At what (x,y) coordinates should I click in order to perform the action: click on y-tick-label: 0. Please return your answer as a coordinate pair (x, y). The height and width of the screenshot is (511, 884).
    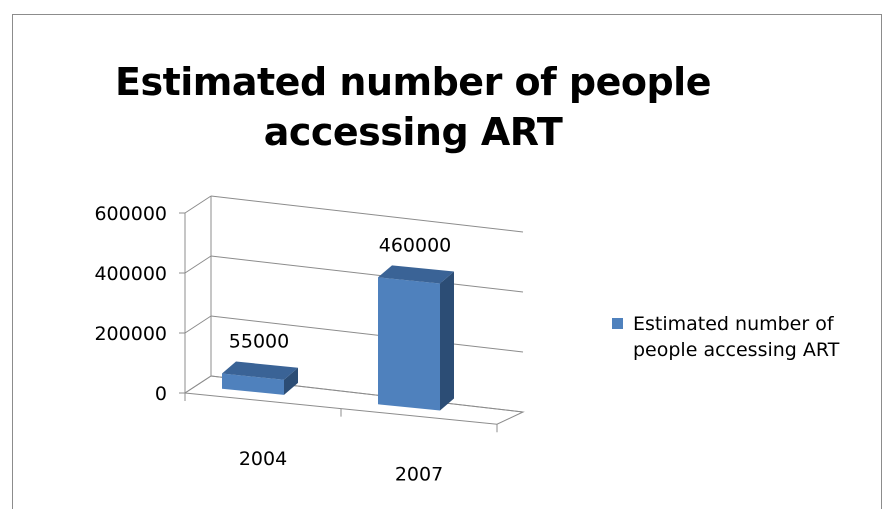
    Looking at the image, I should click on (161, 394).